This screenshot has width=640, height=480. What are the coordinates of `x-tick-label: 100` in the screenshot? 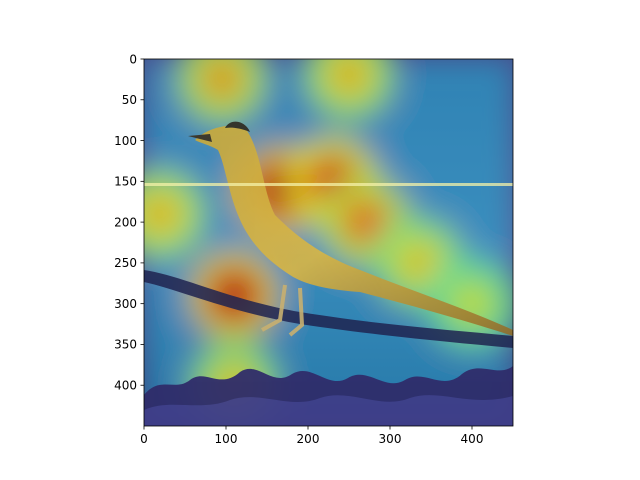 It's located at (226, 439).